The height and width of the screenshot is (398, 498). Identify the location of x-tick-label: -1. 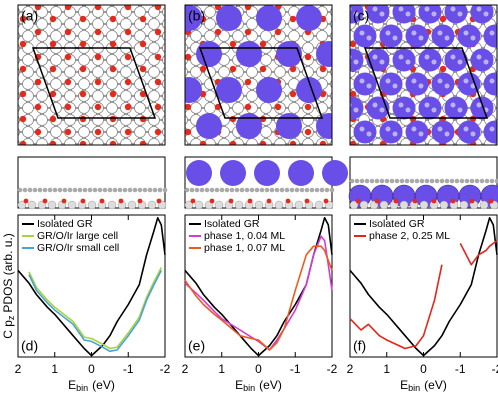
(460, 369).